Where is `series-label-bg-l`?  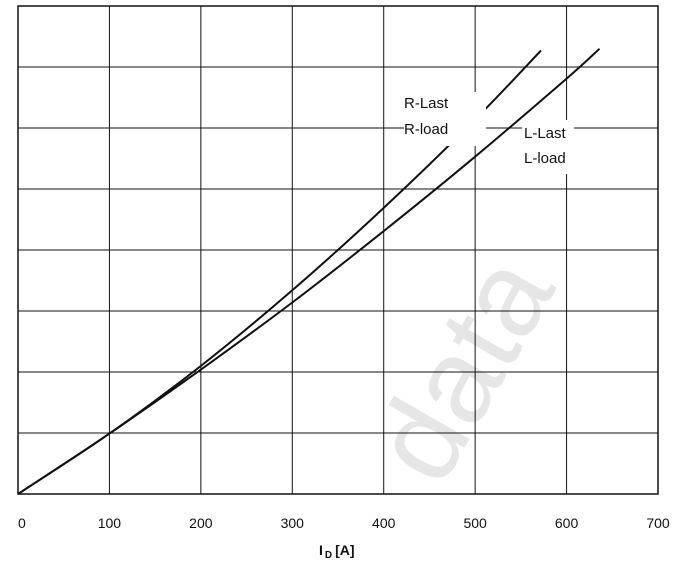 series-label-bg-l is located at coordinates (548, 147).